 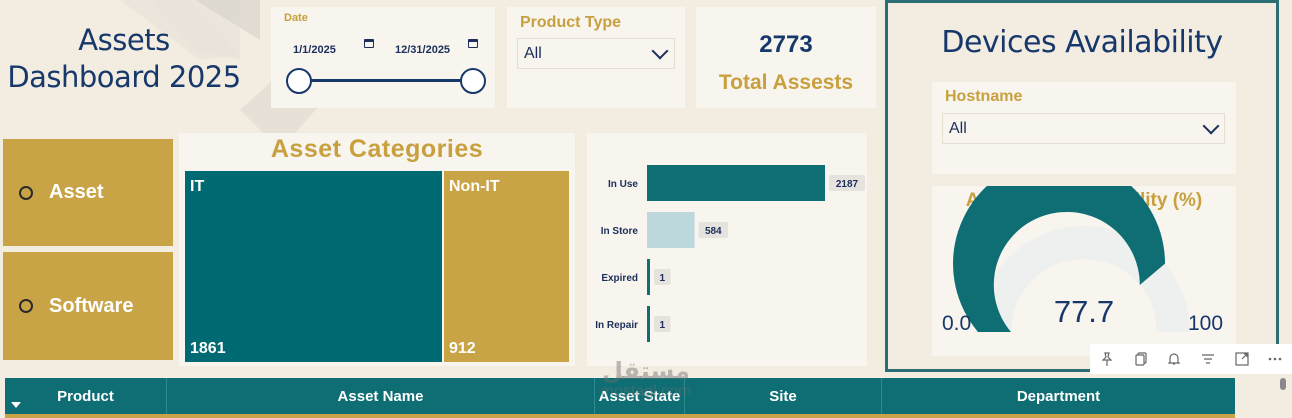 I want to click on bar-value-label: 2187, so click(x=847, y=184).